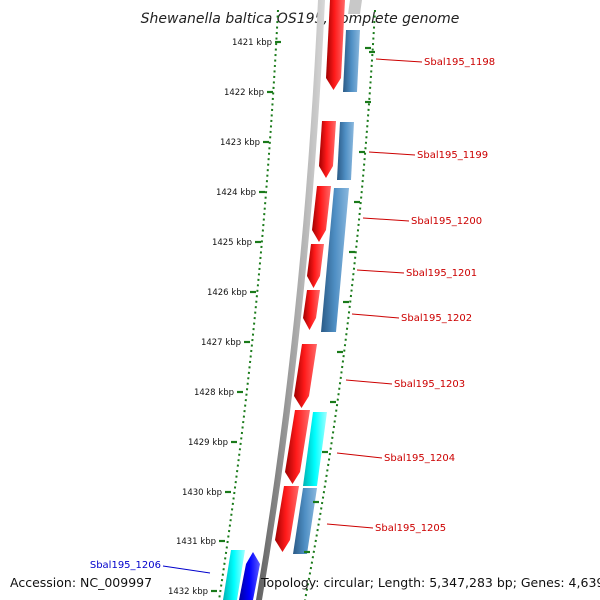 Image resolution: width=600 pixels, height=600 pixels. What do you see at coordinates (436, 318) in the screenshot?
I see `gene-label-sbal195-1202: Sbal195_1202` at bounding box center [436, 318].